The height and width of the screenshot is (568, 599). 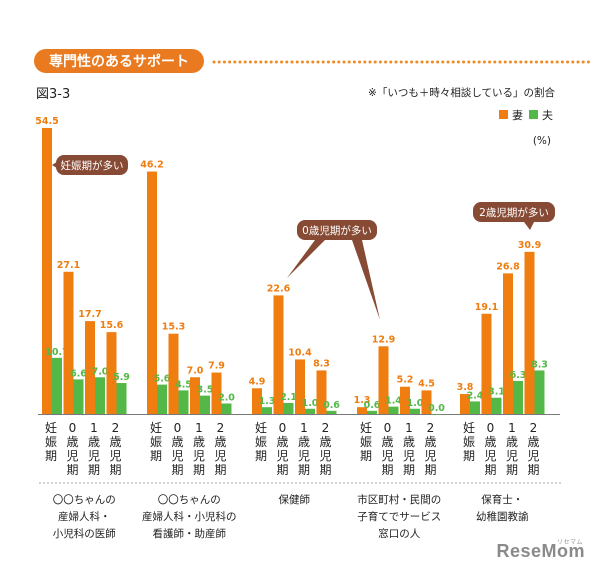 I want to click on title-text: 専門性のあるサポート, so click(x=119, y=61).